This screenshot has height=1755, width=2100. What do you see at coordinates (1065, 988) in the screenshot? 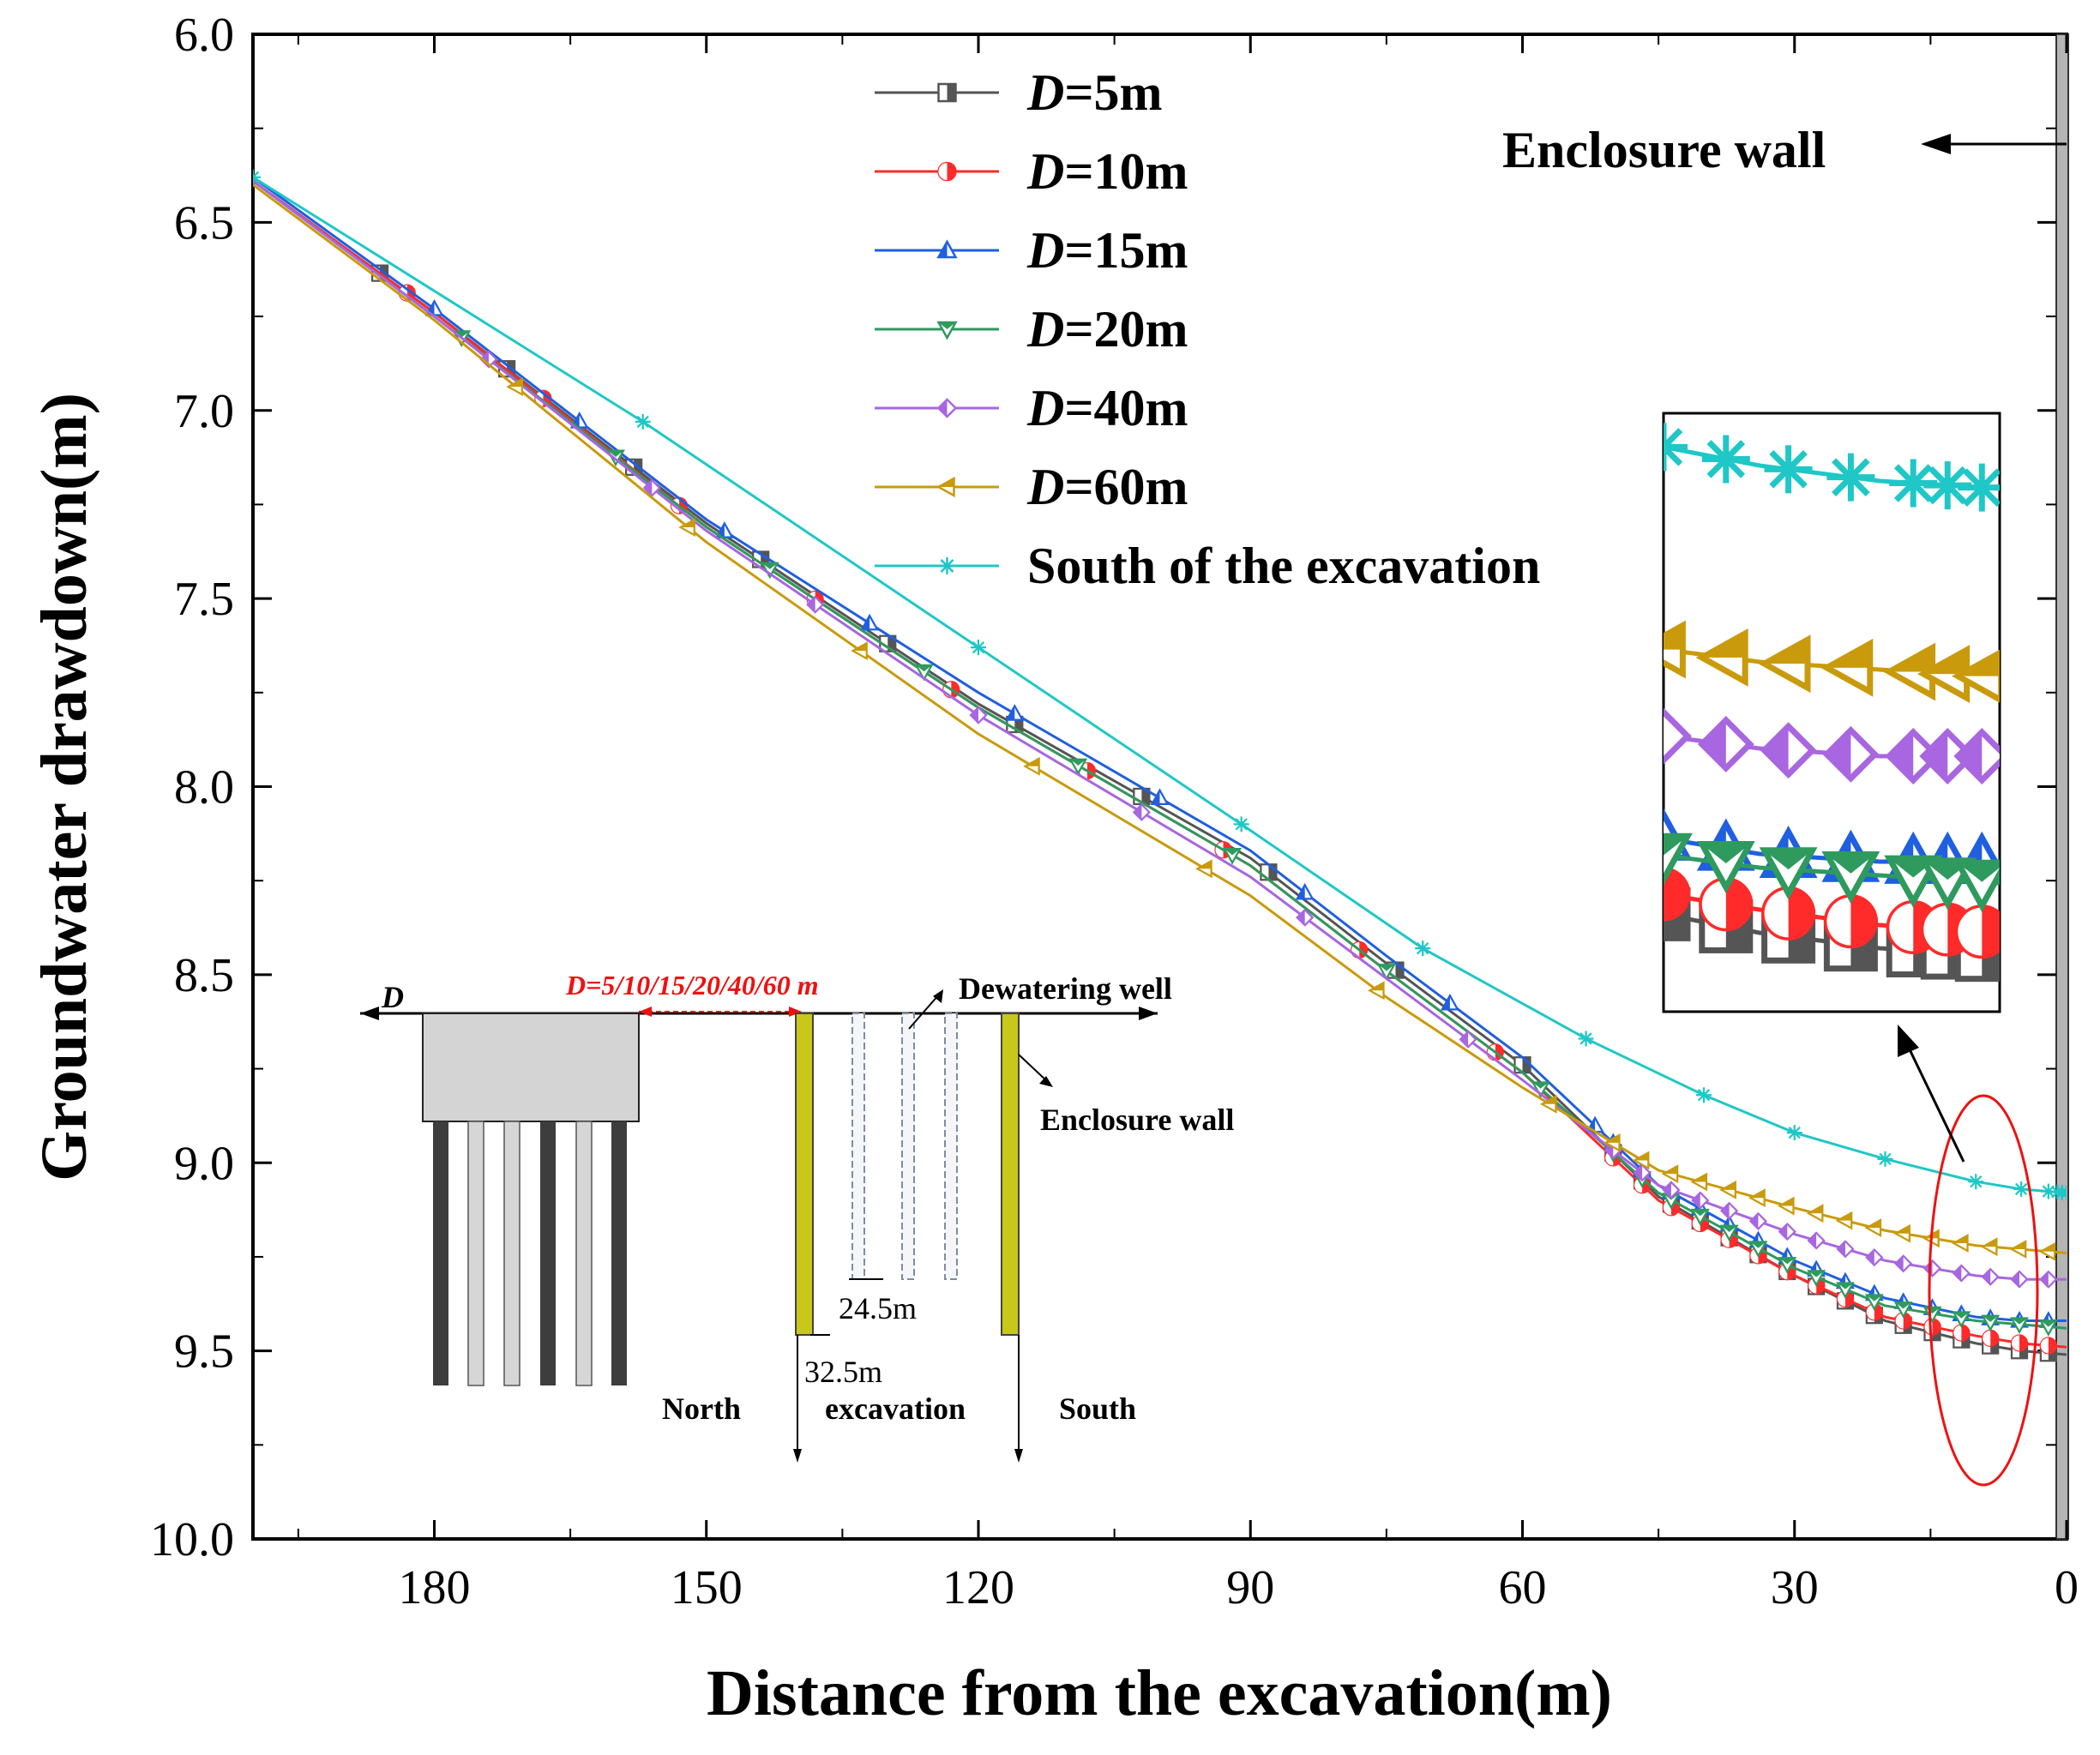
I see `schematic-dewatering-label: Dewatering well` at bounding box center [1065, 988].